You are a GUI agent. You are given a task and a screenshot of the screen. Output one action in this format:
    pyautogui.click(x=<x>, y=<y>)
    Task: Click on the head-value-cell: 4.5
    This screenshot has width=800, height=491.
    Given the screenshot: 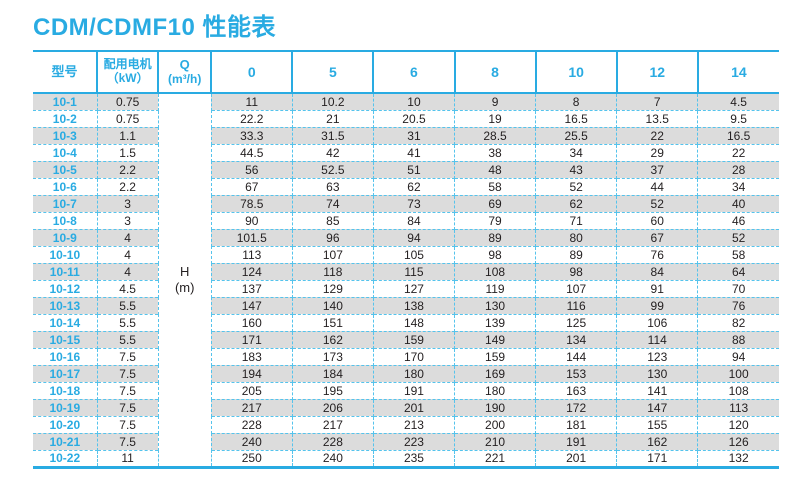 What is the action you would take?
    pyautogui.click(x=738, y=101)
    